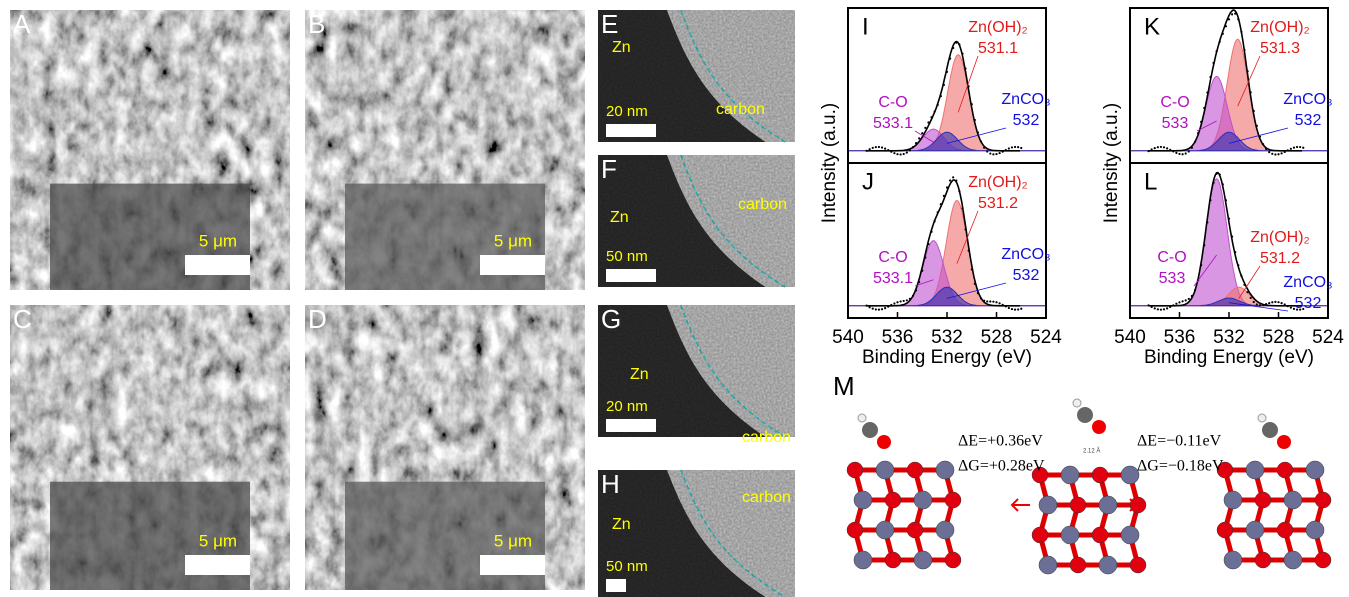 The image size is (1349, 597). Describe the element at coordinates (998, 182) in the screenshot. I see `peak-name: Zn(OH)₂` at that location.